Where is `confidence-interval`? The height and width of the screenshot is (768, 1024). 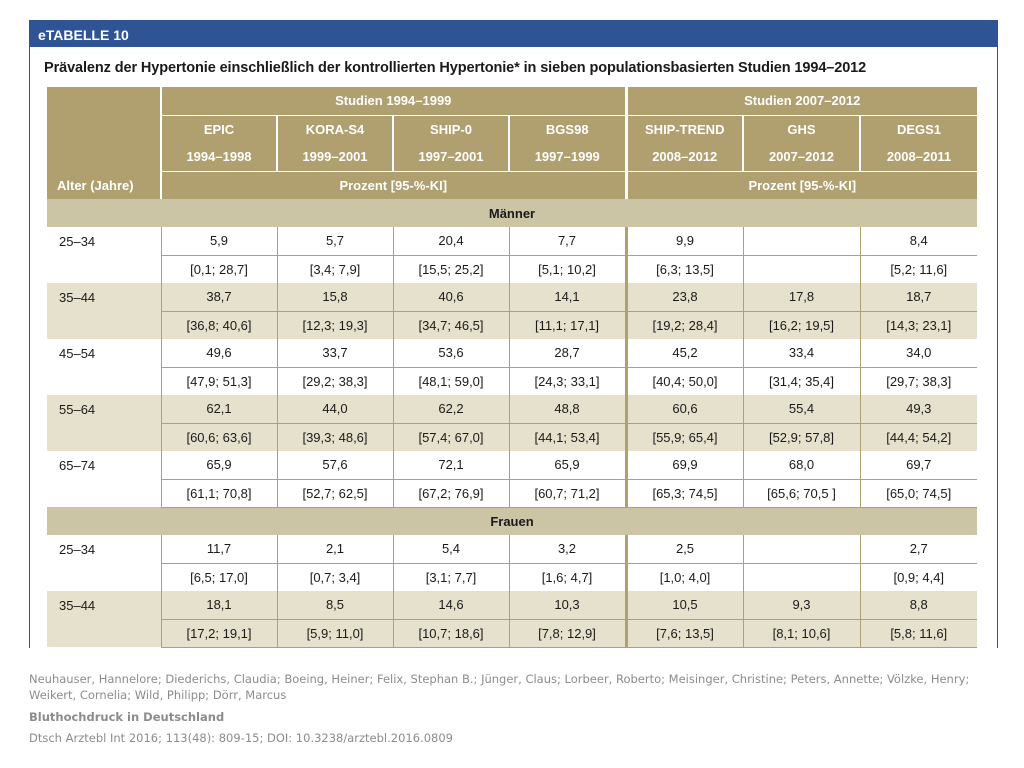 confidence-interval is located at coordinates (801, 268).